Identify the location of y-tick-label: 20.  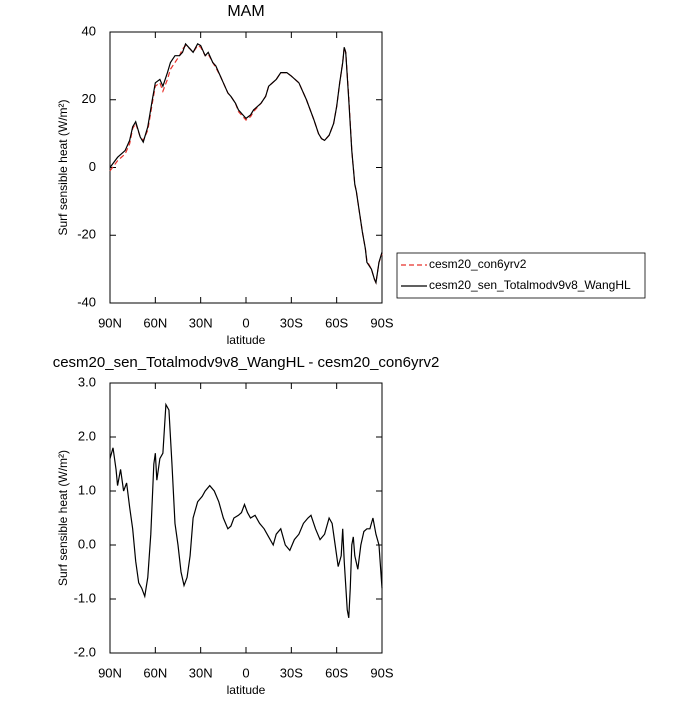
(89, 98).